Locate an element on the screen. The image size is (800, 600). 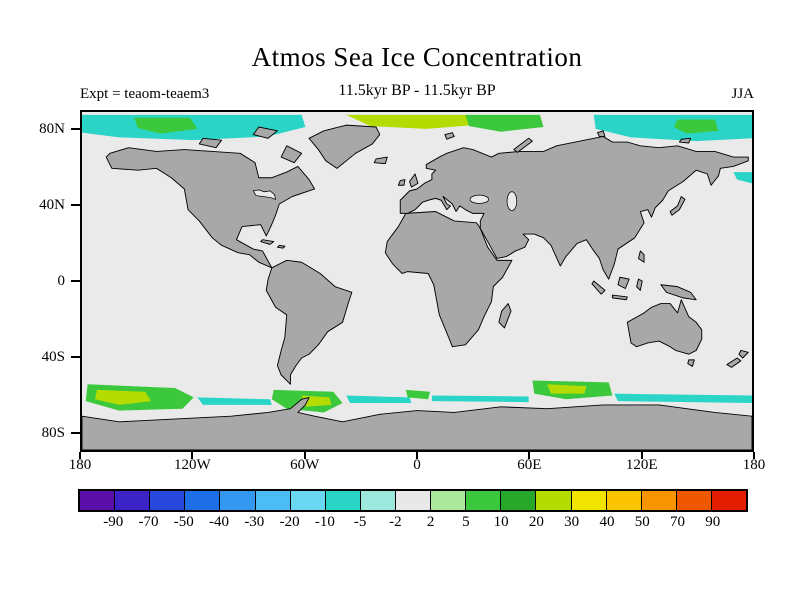
colorbar-tick-label: 30 is located at coordinates (572, 522).